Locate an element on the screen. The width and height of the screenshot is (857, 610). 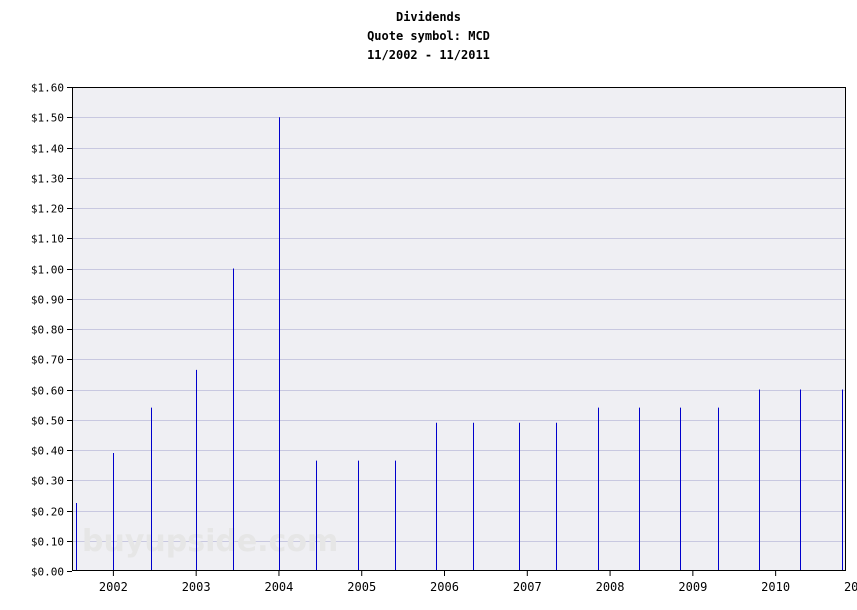
y-tick-label: $0.40 is located at coordinates (47, 451).